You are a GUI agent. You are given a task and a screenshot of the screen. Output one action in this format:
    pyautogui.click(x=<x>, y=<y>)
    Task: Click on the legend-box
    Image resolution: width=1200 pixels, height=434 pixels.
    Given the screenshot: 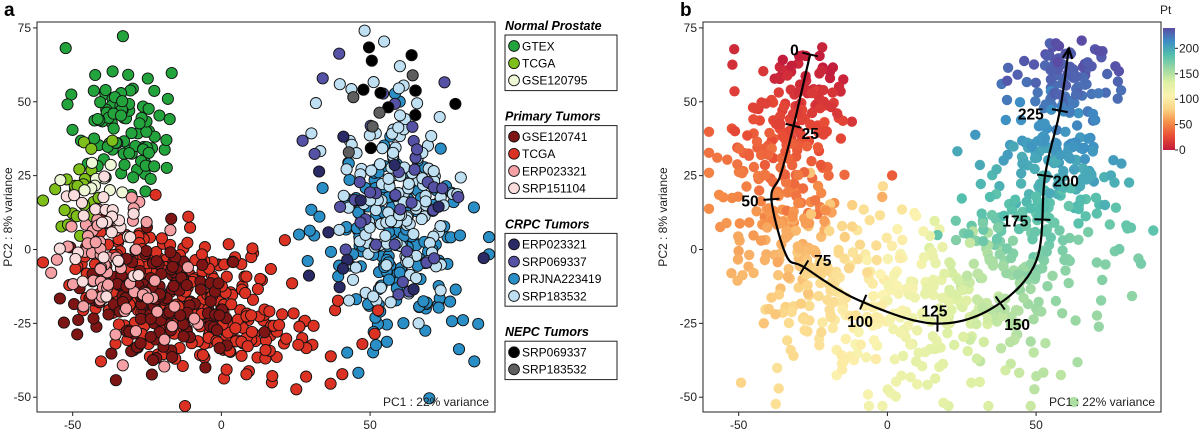 What is the action you would take?
    pyautogui.click(x=561, y=360)
    